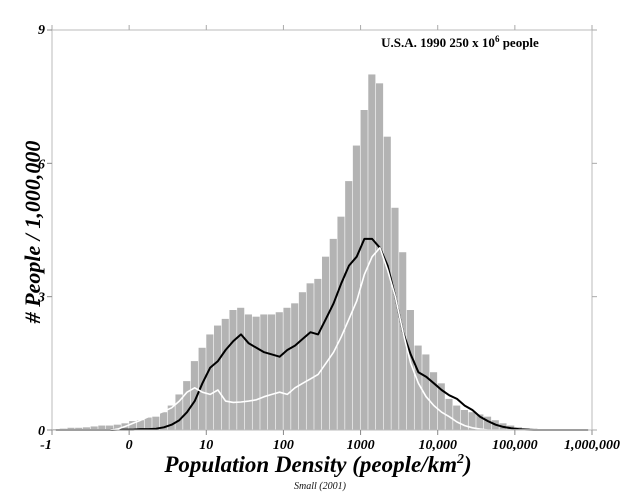 The image size is (624, 494). I want to click on x-tick-label: 1,000,000, so click(592, 445).